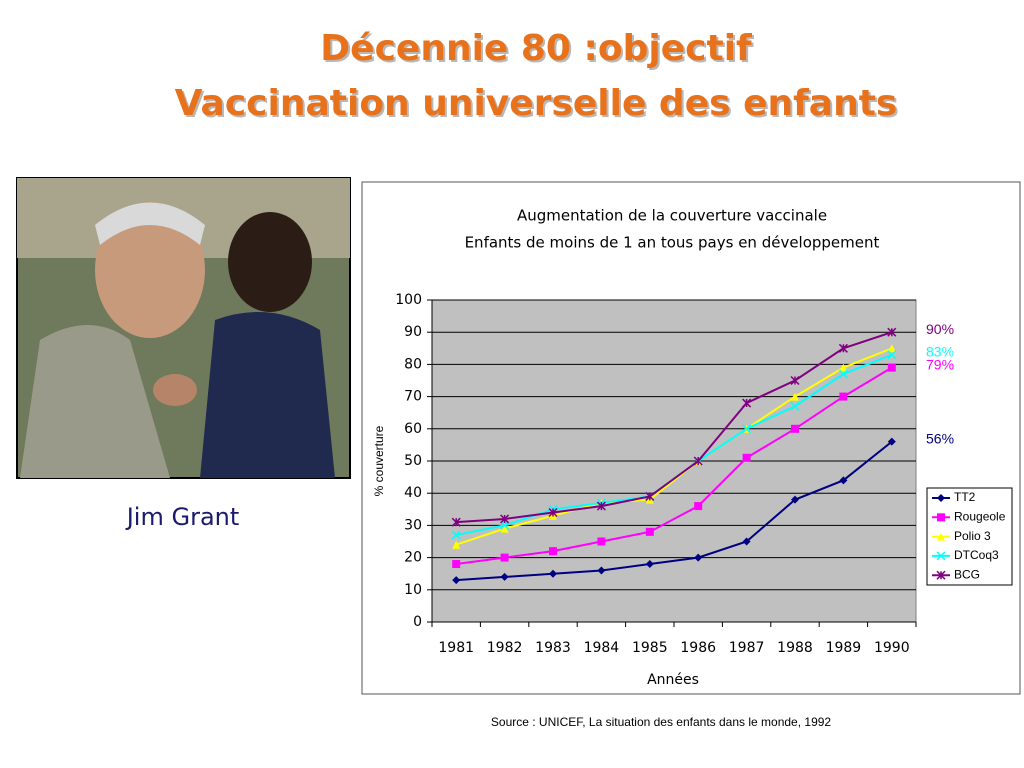 The height and width of the screenshot is (768, 1024). I want to click on title-line: Vaccination universelle des enfants, so click(536, 103).